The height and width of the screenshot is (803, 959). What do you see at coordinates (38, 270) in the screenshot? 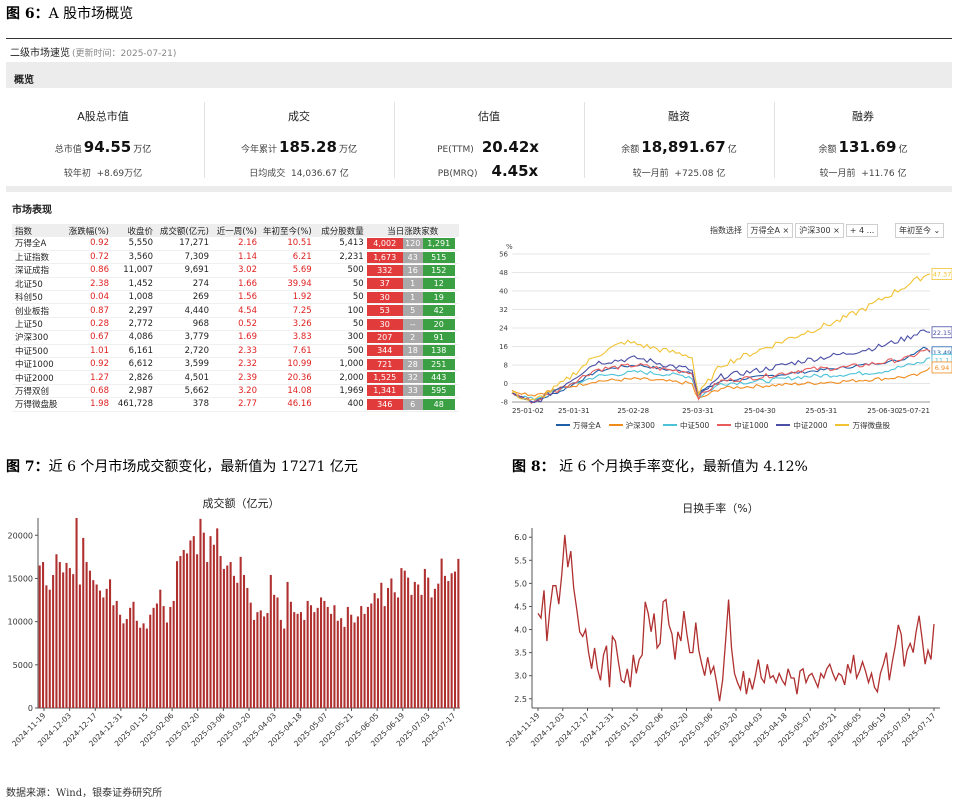
I see `index-name-cell: 深证成指` at bounding box center [38, 270].